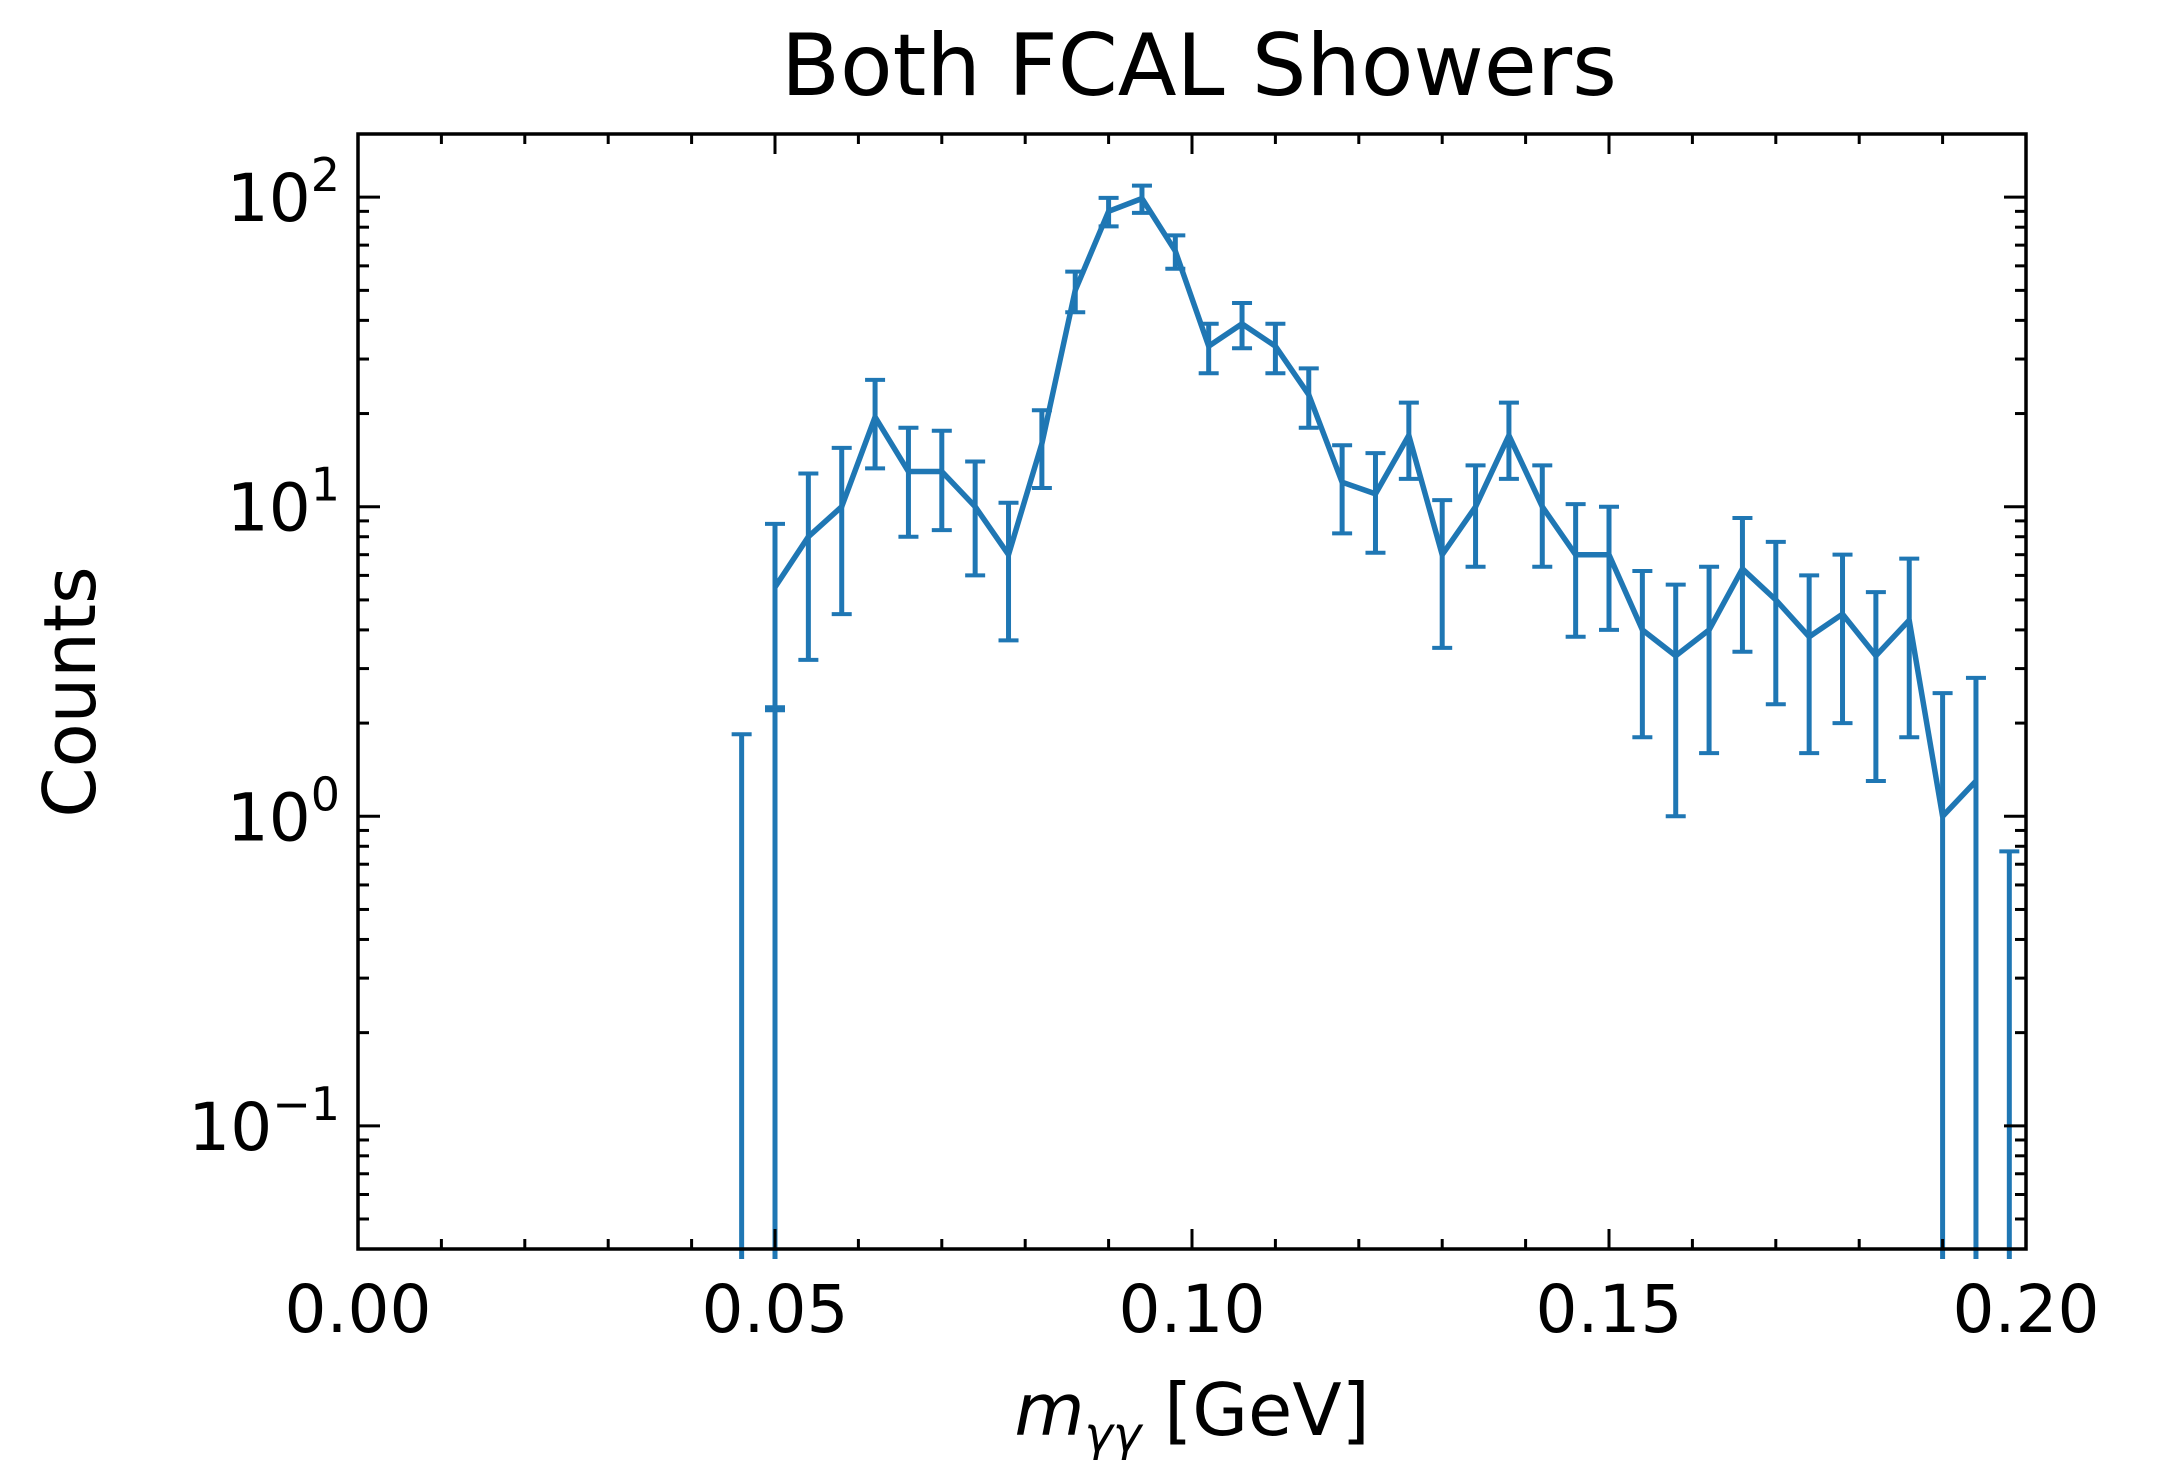 Image resolution: width=2161 pixels, height=1460 pixels. I want to click on chart-title: Both FCAL Showers, so click(1199, 66).